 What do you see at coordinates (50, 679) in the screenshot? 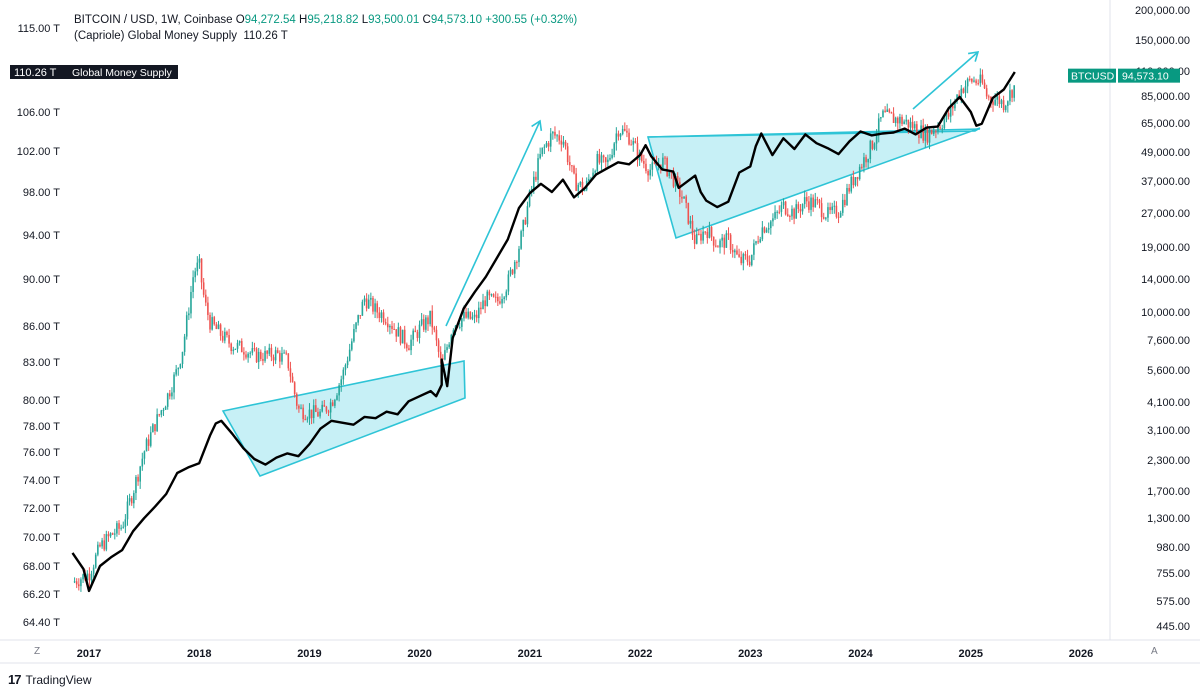
I see `tradingview-logo: 17 TradingView` at bounding box center [50, 679].